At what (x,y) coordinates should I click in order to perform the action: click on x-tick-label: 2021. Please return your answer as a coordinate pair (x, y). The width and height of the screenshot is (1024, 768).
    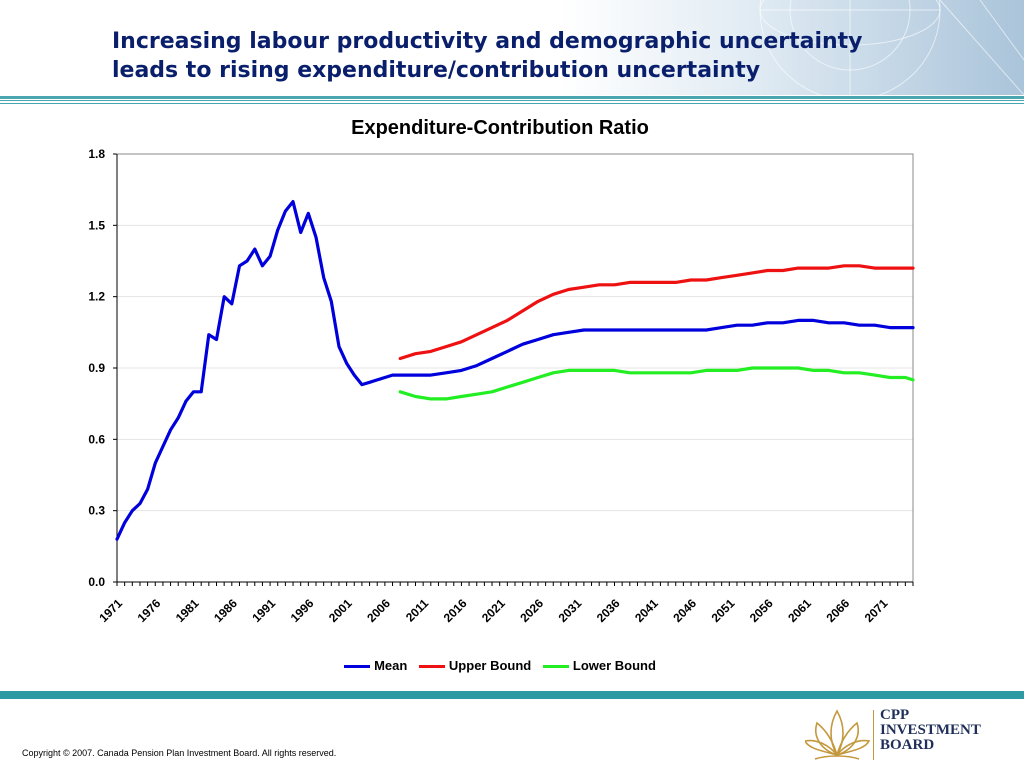
    Looking at the image, I should click on (493, 610).